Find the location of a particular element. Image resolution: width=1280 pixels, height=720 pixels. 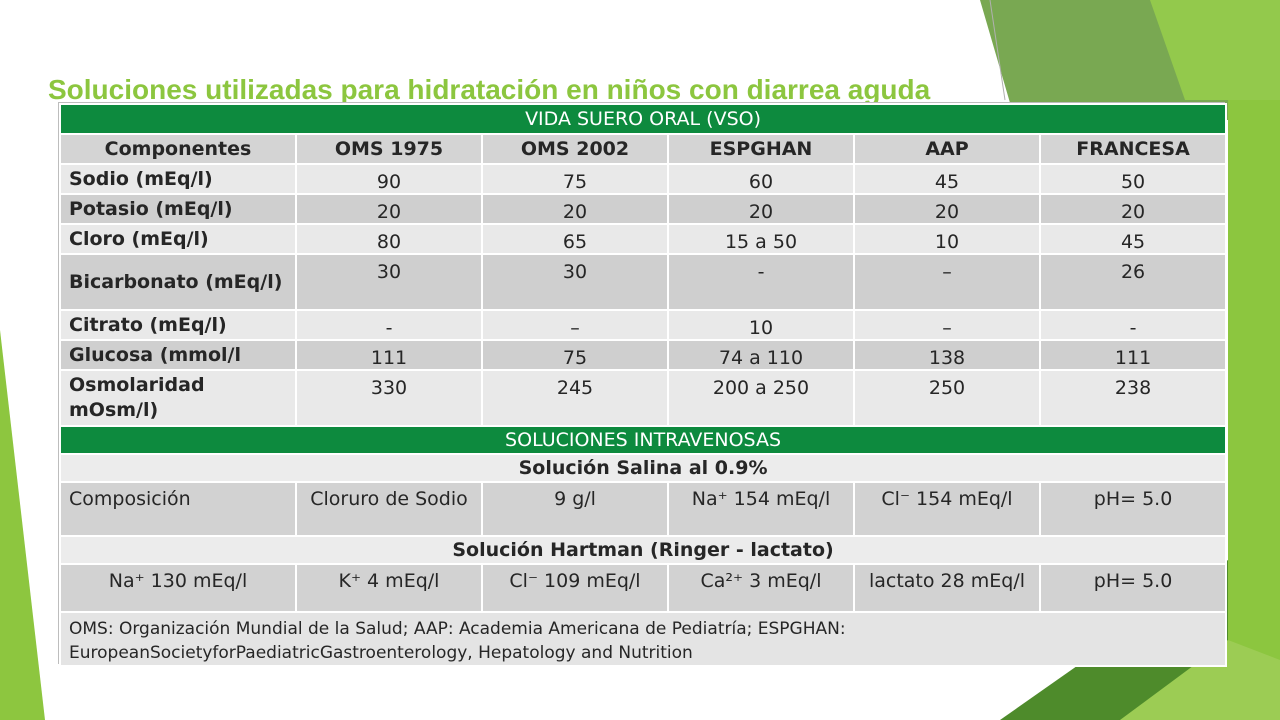

header-cell: ESPGHAN is located at coordinates (761, 149).